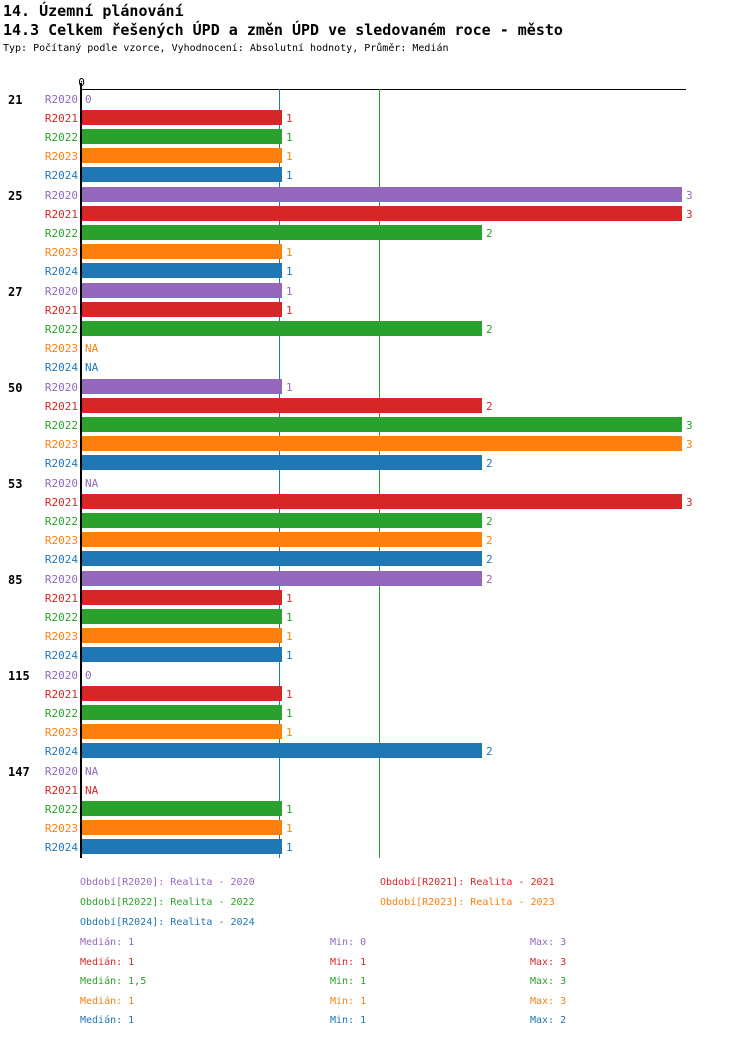  Describe the element at coordinates (167, 922) in the screenshot. I see `legend-item-R2024: Období[R2024]: Realita - 2024` at that location.